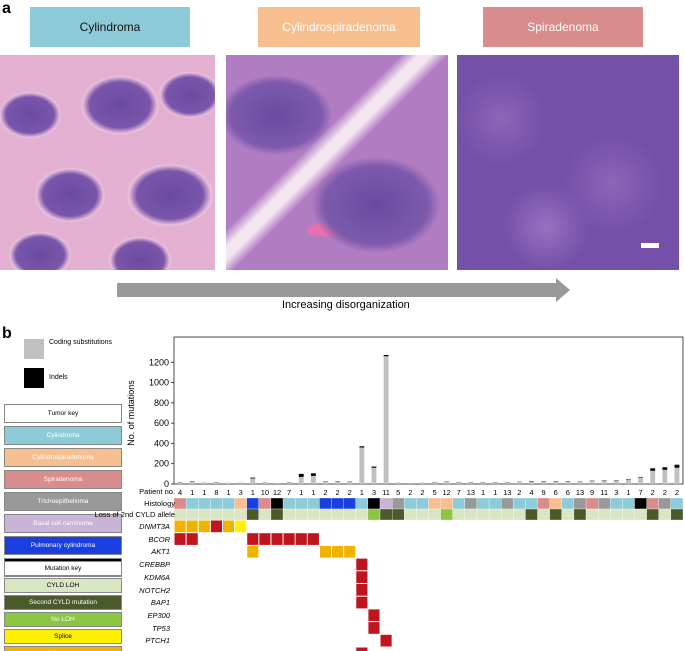 The width and height of the screenshot is (685, 651). Describe the element at coordinates (107, 162) in the screenshot. I see `micrograph-cylindroma` at that location.